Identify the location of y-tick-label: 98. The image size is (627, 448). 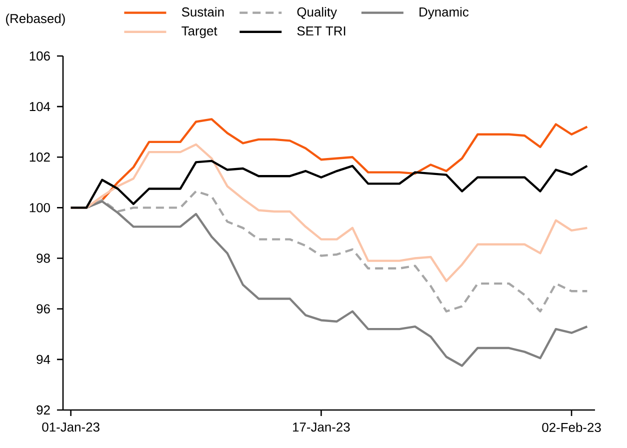
(43, 258).